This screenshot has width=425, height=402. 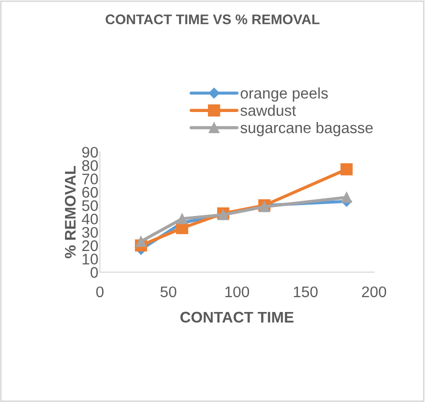 I want to click on y-tick-label: 0, so click(x=94, y=272).